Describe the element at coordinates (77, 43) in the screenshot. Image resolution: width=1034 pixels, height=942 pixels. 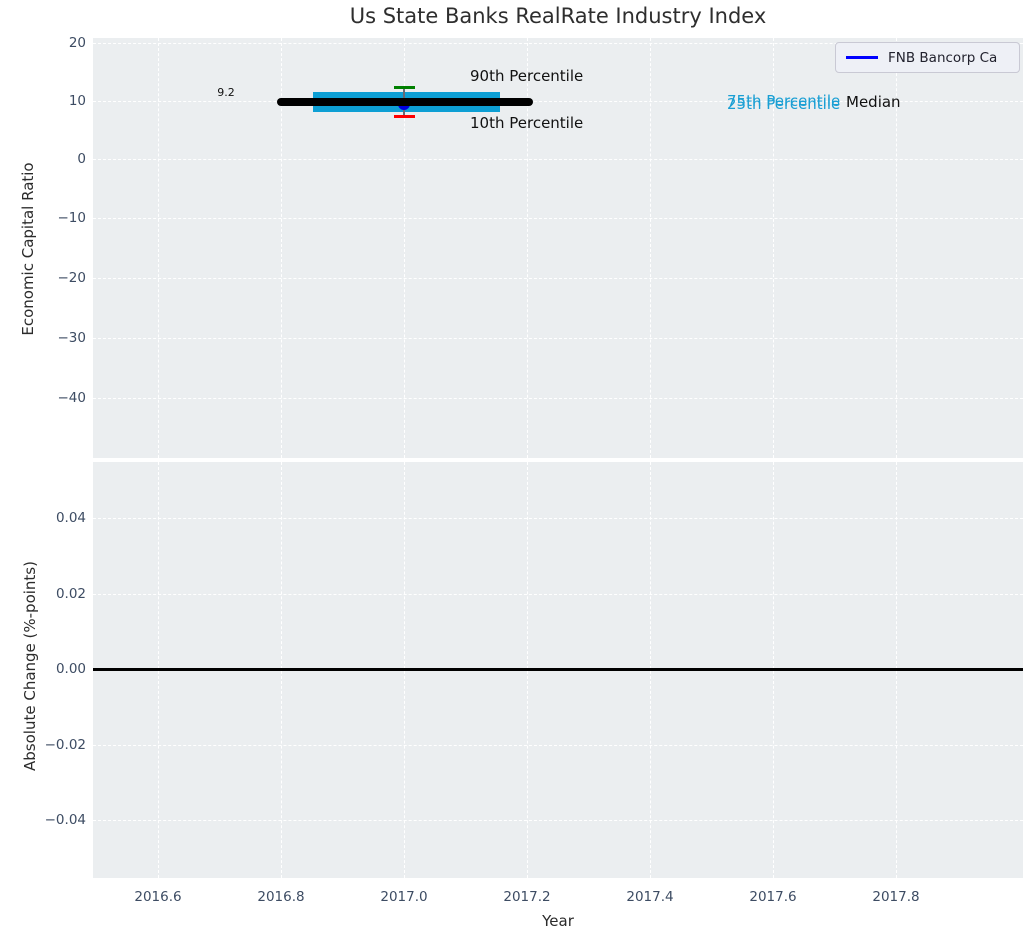
I see `ytick-label: 20` at that location.